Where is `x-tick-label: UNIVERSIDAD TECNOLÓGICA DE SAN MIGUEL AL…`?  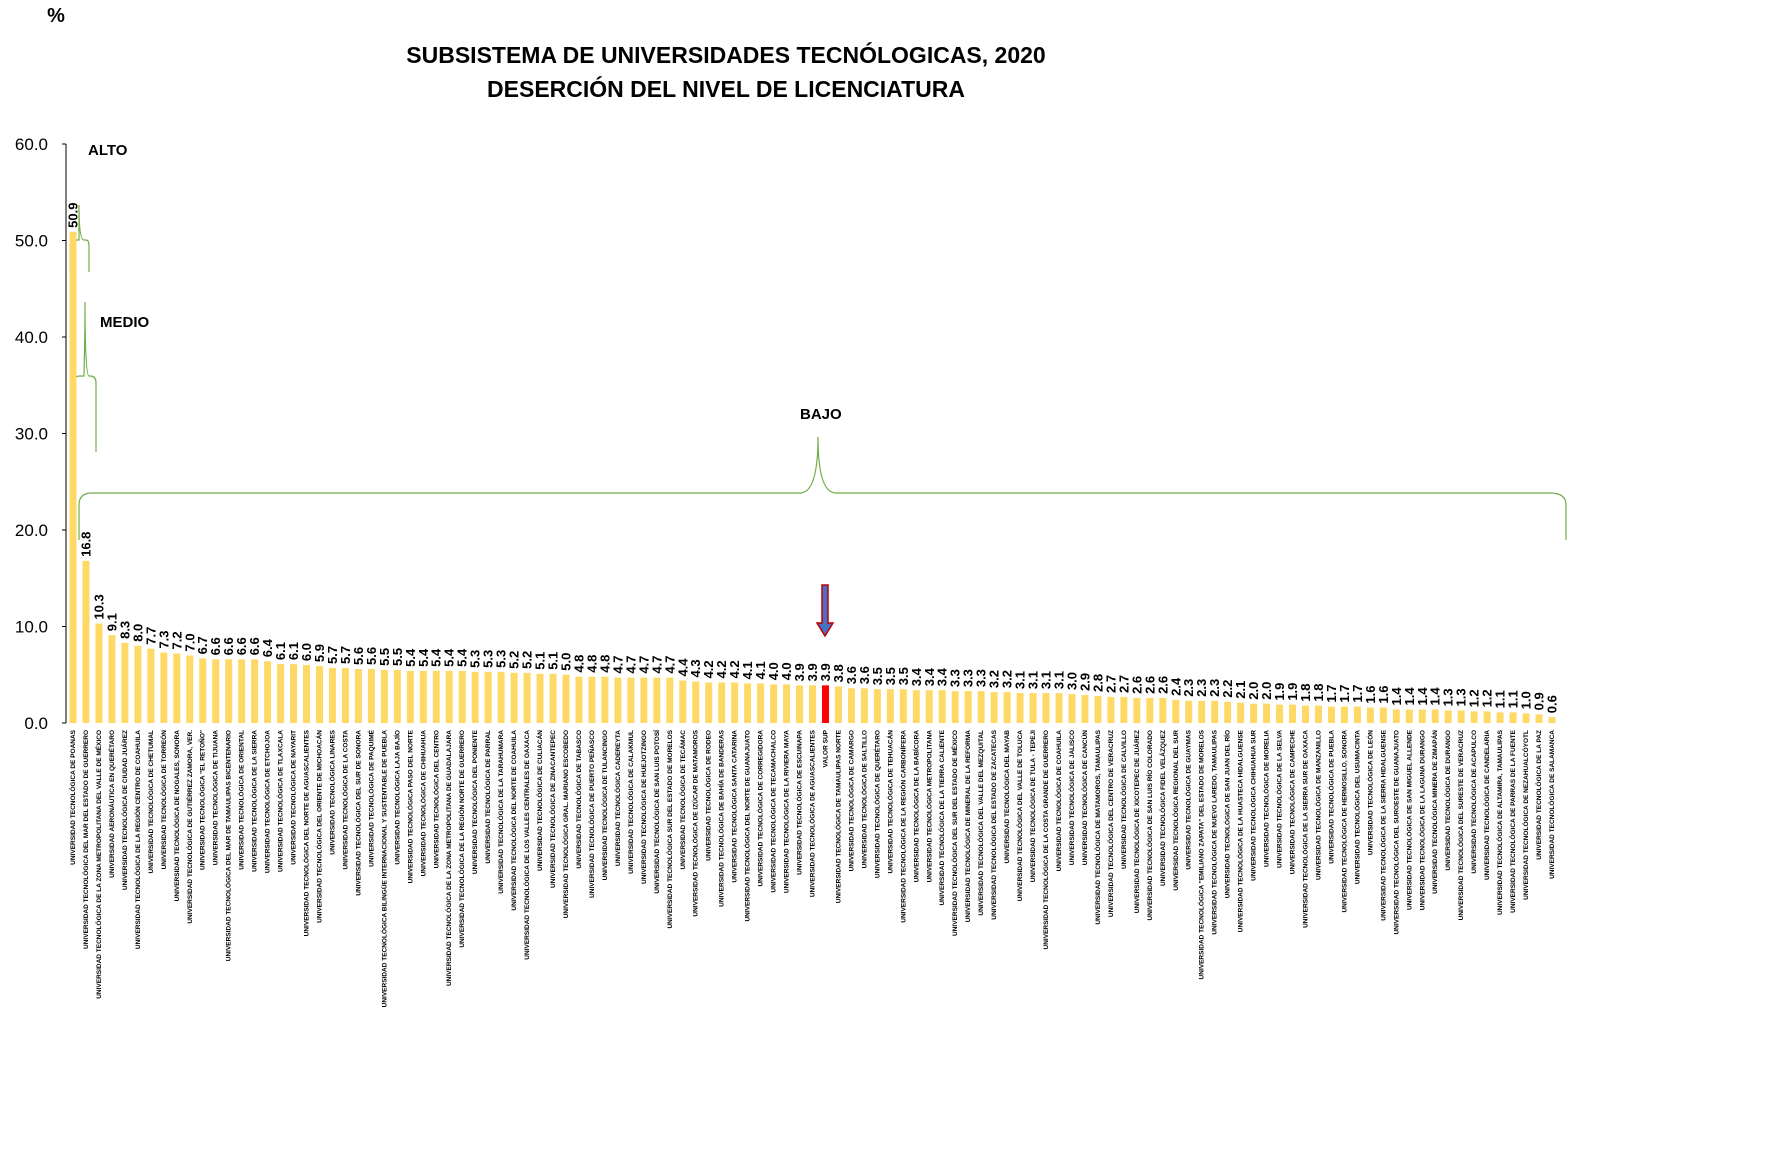 x-tick-label: UNIVERSIDAD TECNOLÓGICA DE SAN MIGUEL AL… is located at coordinates (1408, 819).